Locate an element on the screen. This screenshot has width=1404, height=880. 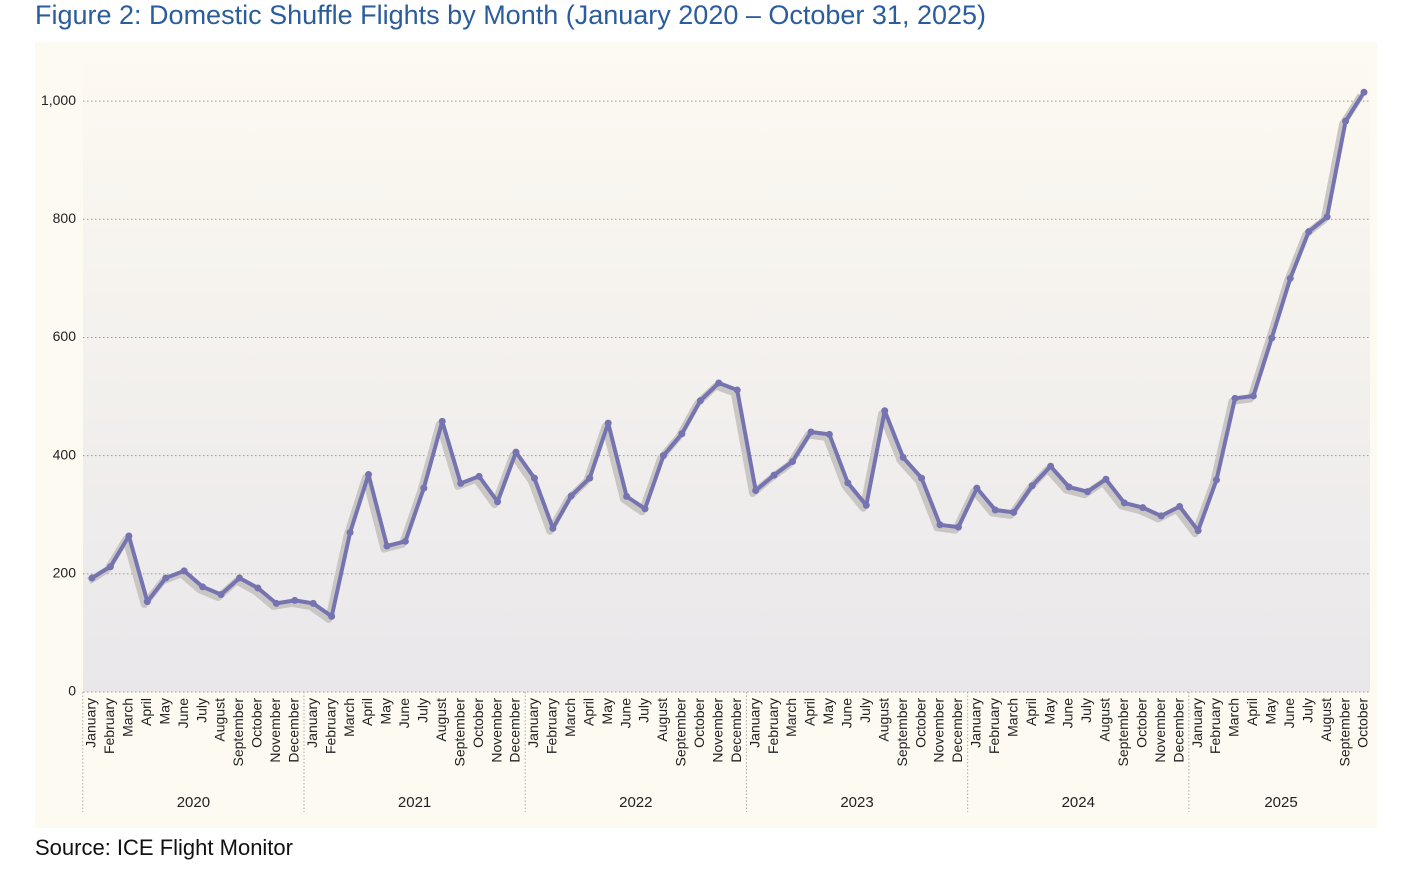
y-tick-label: 1,000 is located at coordinates (58, 100).